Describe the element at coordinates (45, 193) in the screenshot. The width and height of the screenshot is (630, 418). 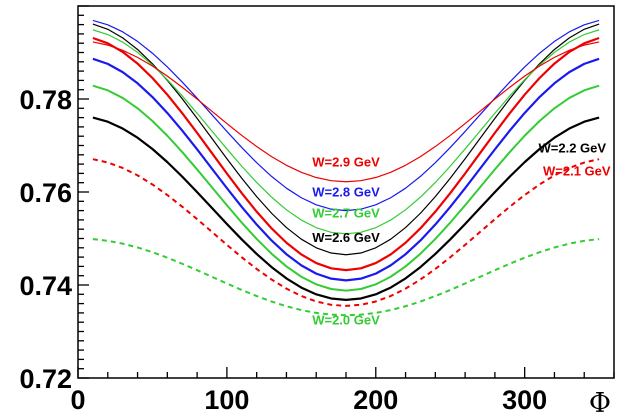
I see `y-tick-label: 0.76` at that location.